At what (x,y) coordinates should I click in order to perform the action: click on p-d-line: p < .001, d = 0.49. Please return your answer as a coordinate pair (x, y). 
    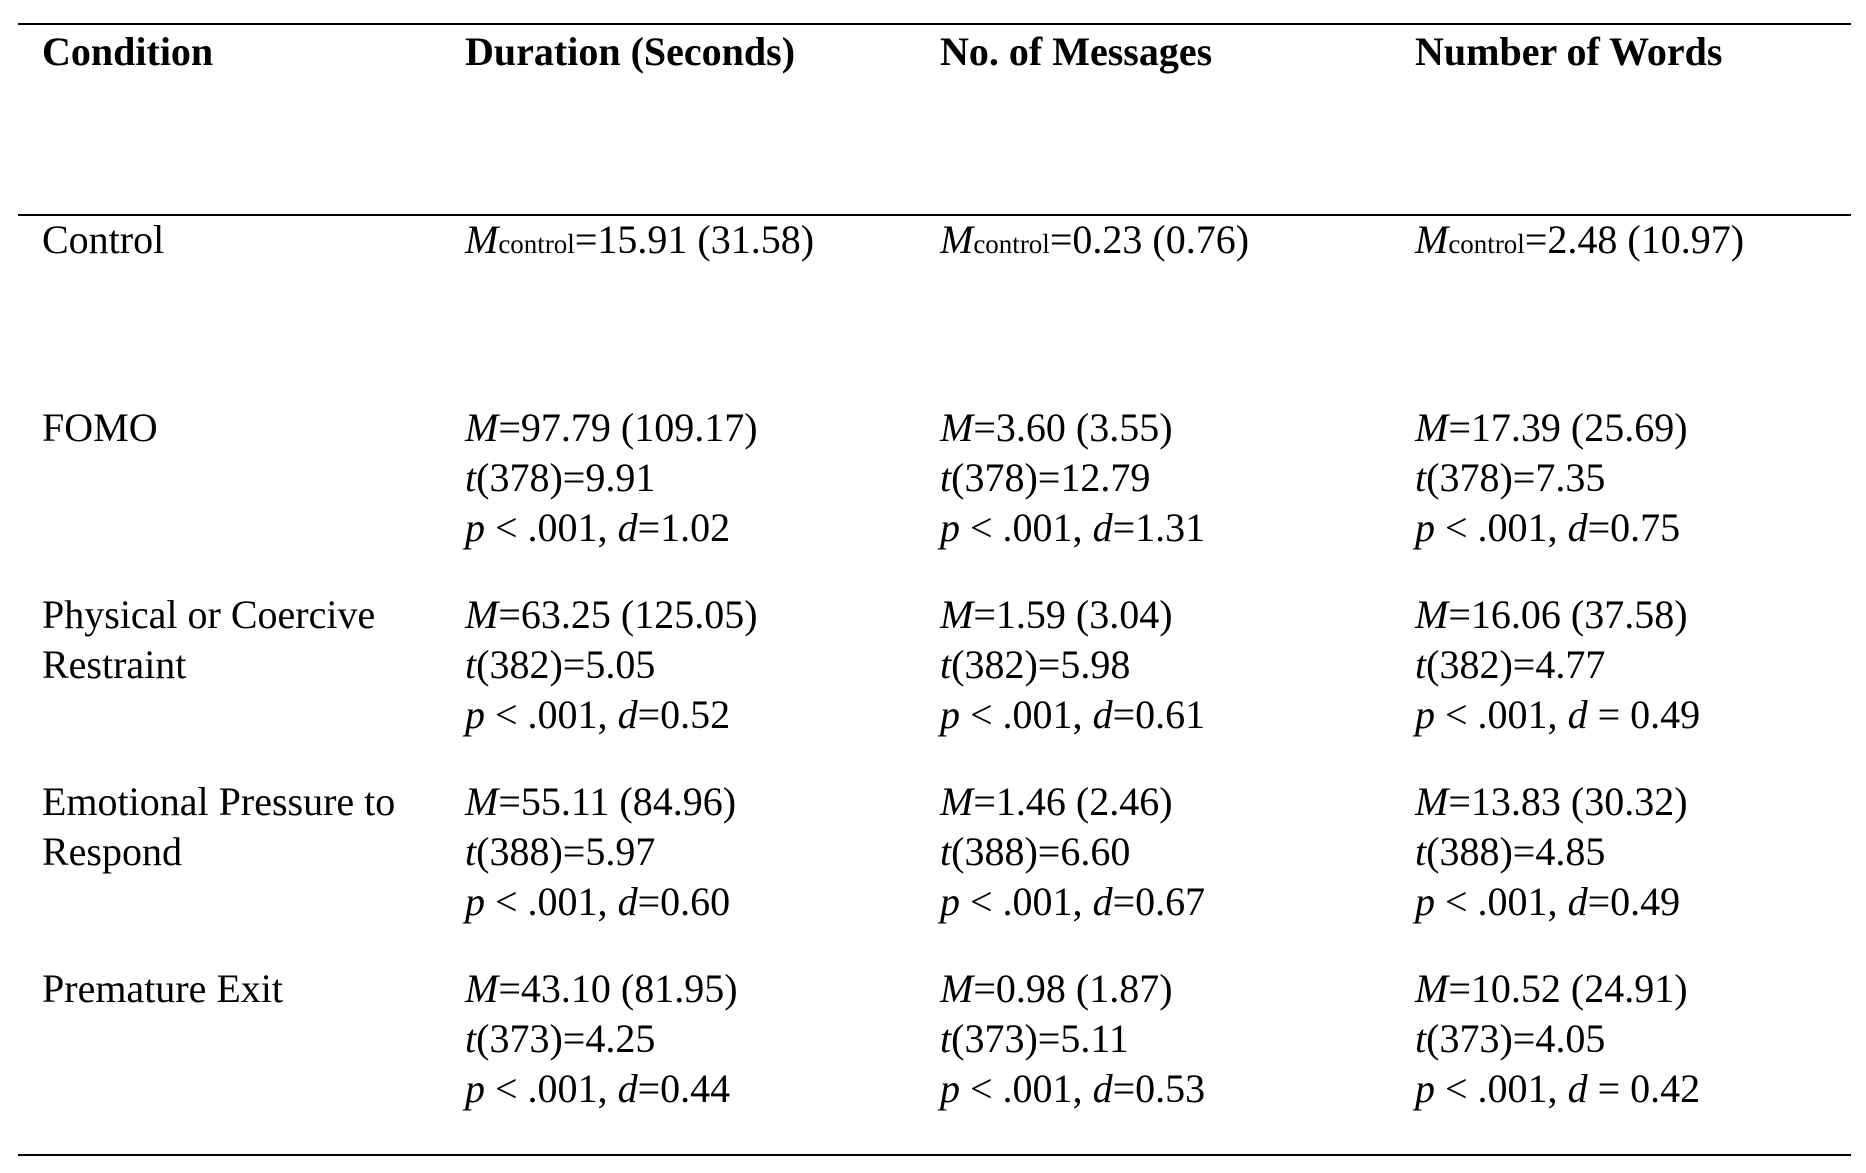
    Looking at the image, I should click on (1557, 715).